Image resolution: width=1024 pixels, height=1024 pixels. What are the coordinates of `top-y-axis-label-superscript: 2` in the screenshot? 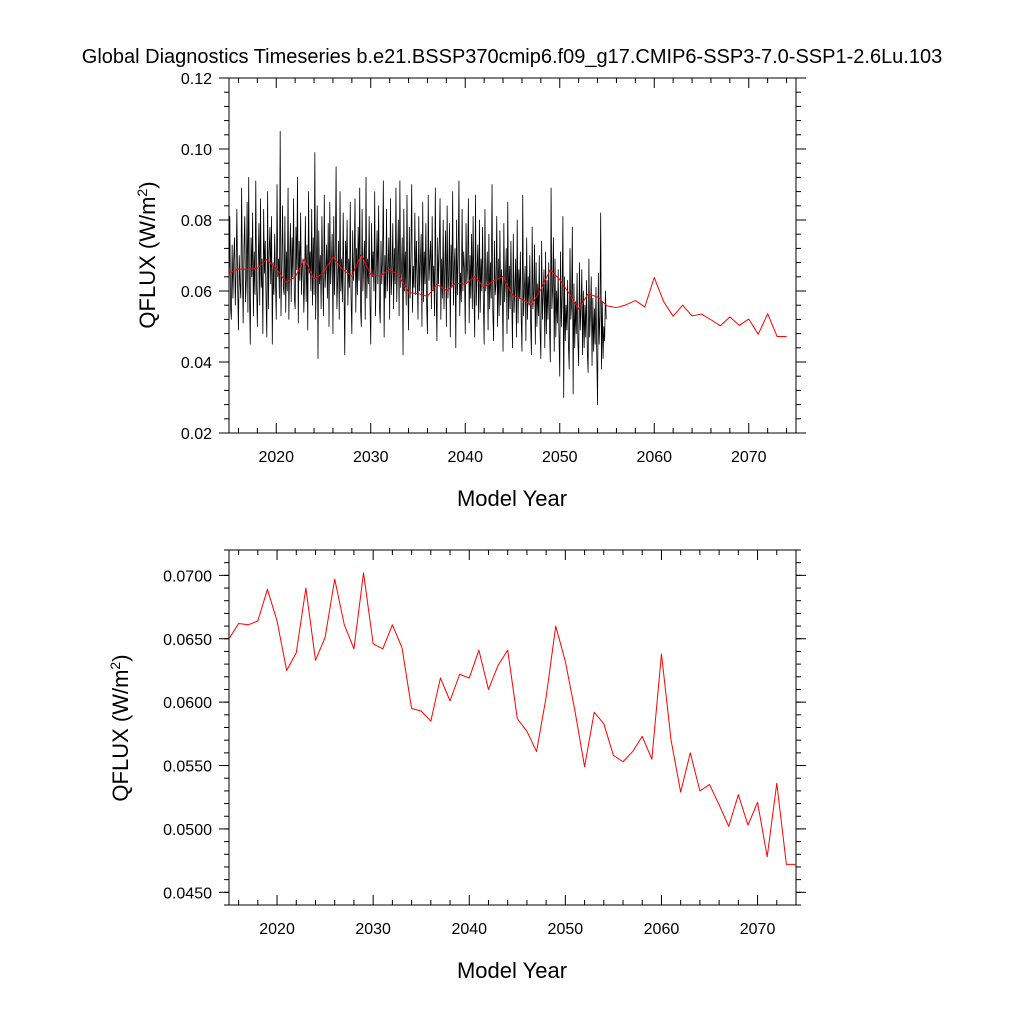 It's located at (142, 193).